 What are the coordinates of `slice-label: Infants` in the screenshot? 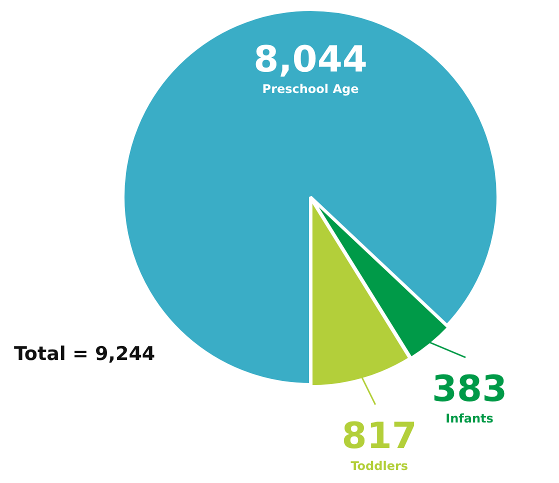 It's located at (470, 419).